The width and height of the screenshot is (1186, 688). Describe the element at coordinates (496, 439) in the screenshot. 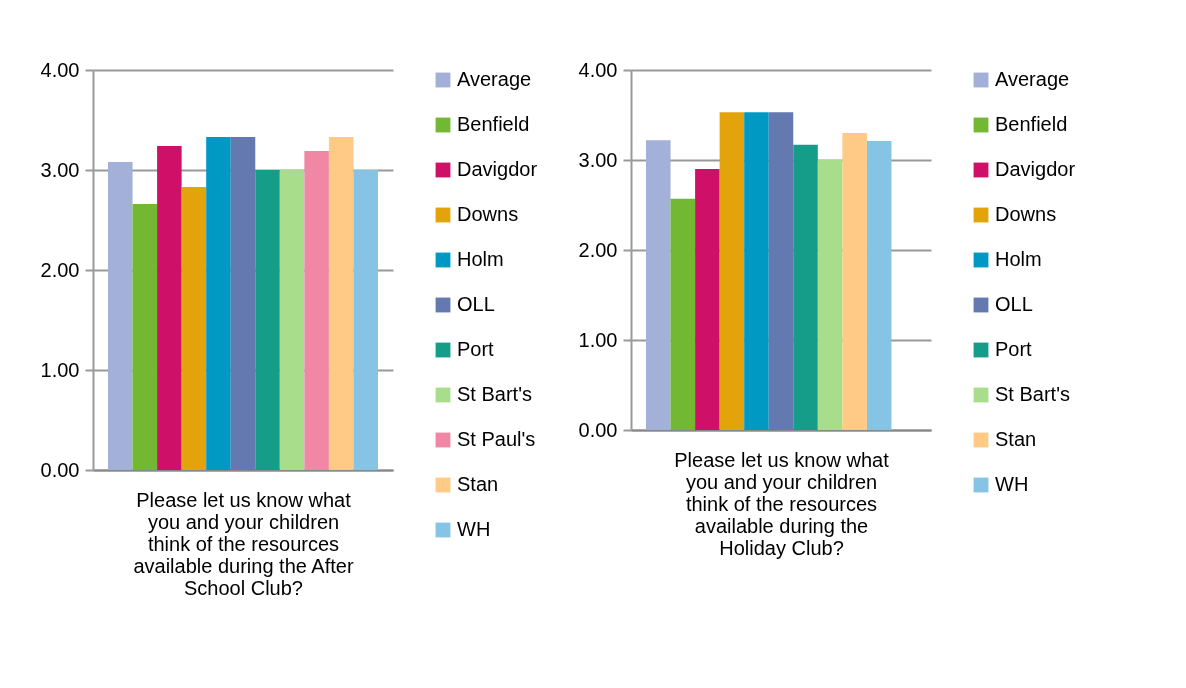

I see `legend-label: St Paul's` at that location.